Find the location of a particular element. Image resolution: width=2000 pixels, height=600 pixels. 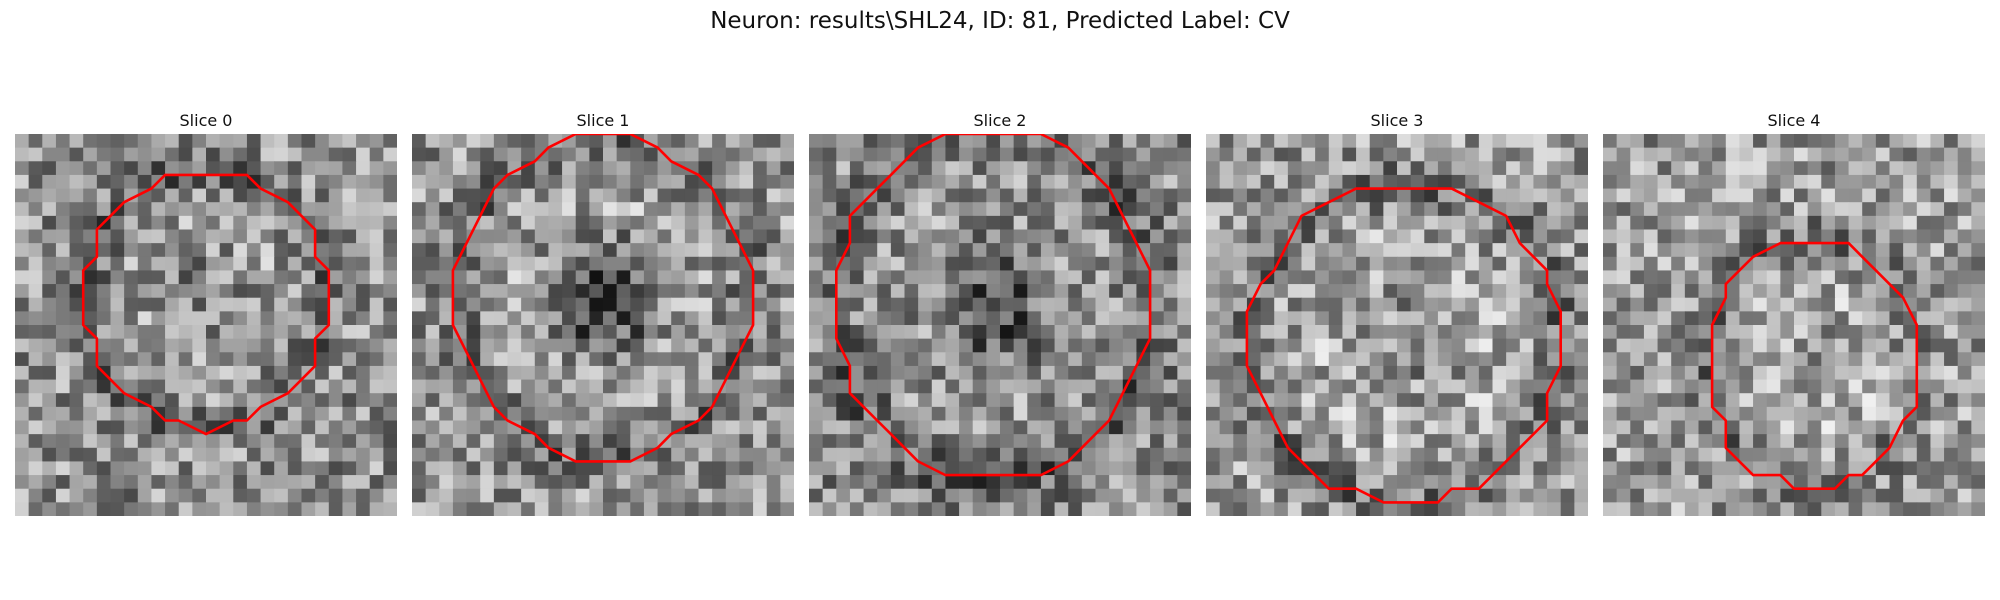

slice-title: Slice 4 is located at coordinates (1794, 120).